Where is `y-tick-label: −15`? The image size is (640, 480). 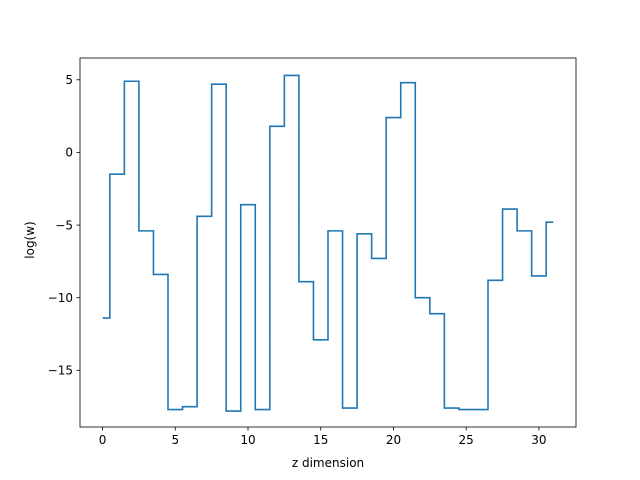 y-tick-label: −15 is located at coordinates (60, 371).